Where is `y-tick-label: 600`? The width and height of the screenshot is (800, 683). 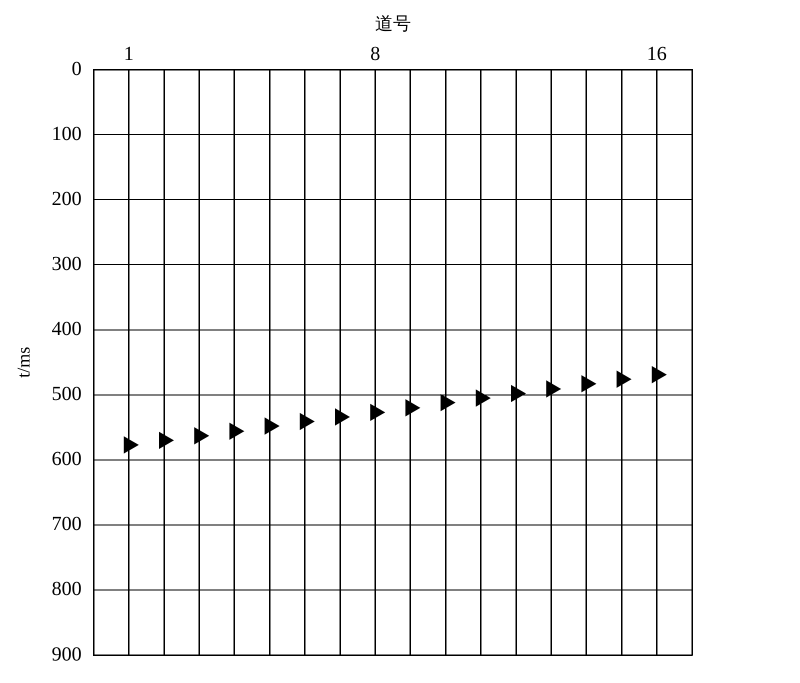 y-tick-label: 600 is located at coordinates (67, 459).